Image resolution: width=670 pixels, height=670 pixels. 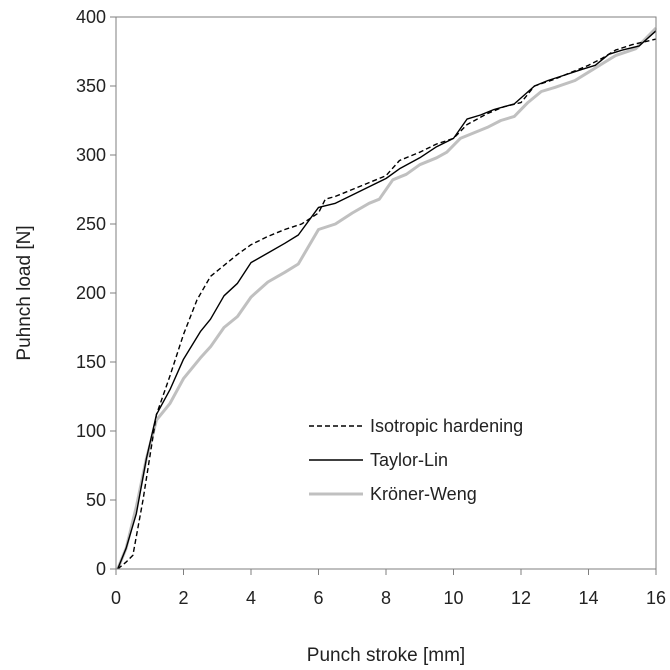 I want to click on y-tick-label: 350, so click(x=91, y=86).